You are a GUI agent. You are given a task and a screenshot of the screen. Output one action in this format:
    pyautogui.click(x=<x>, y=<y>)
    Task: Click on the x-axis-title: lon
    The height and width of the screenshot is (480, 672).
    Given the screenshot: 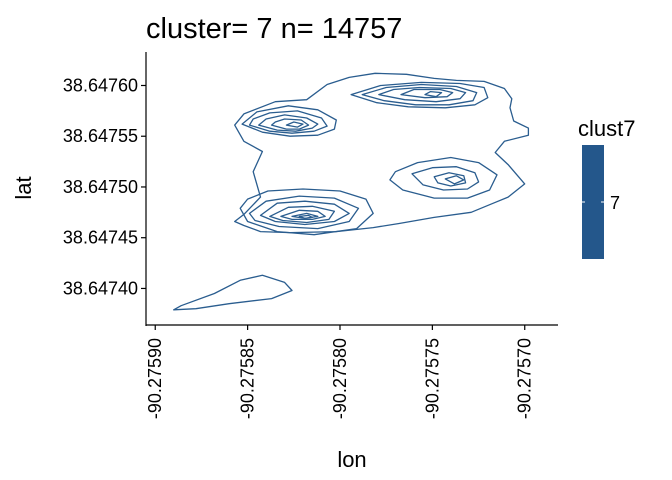 What is the action you would take?
    pyautogui.click(x=351, y=459)
    